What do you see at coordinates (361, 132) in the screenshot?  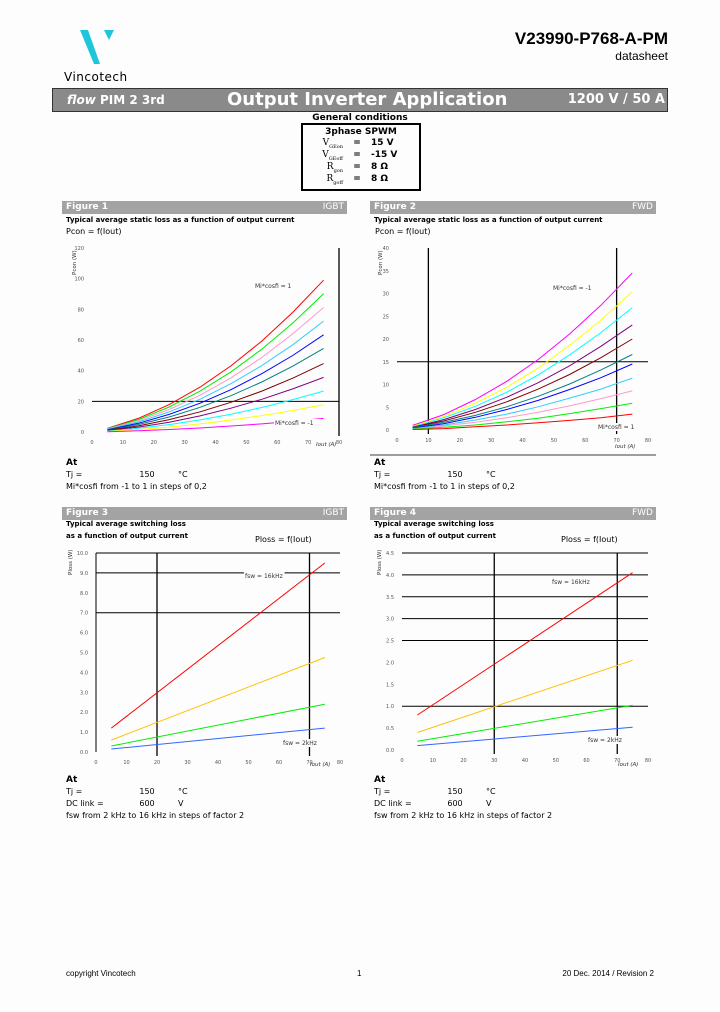 I see `mode: 3phase SPWM` at bounding box center [361, 132].